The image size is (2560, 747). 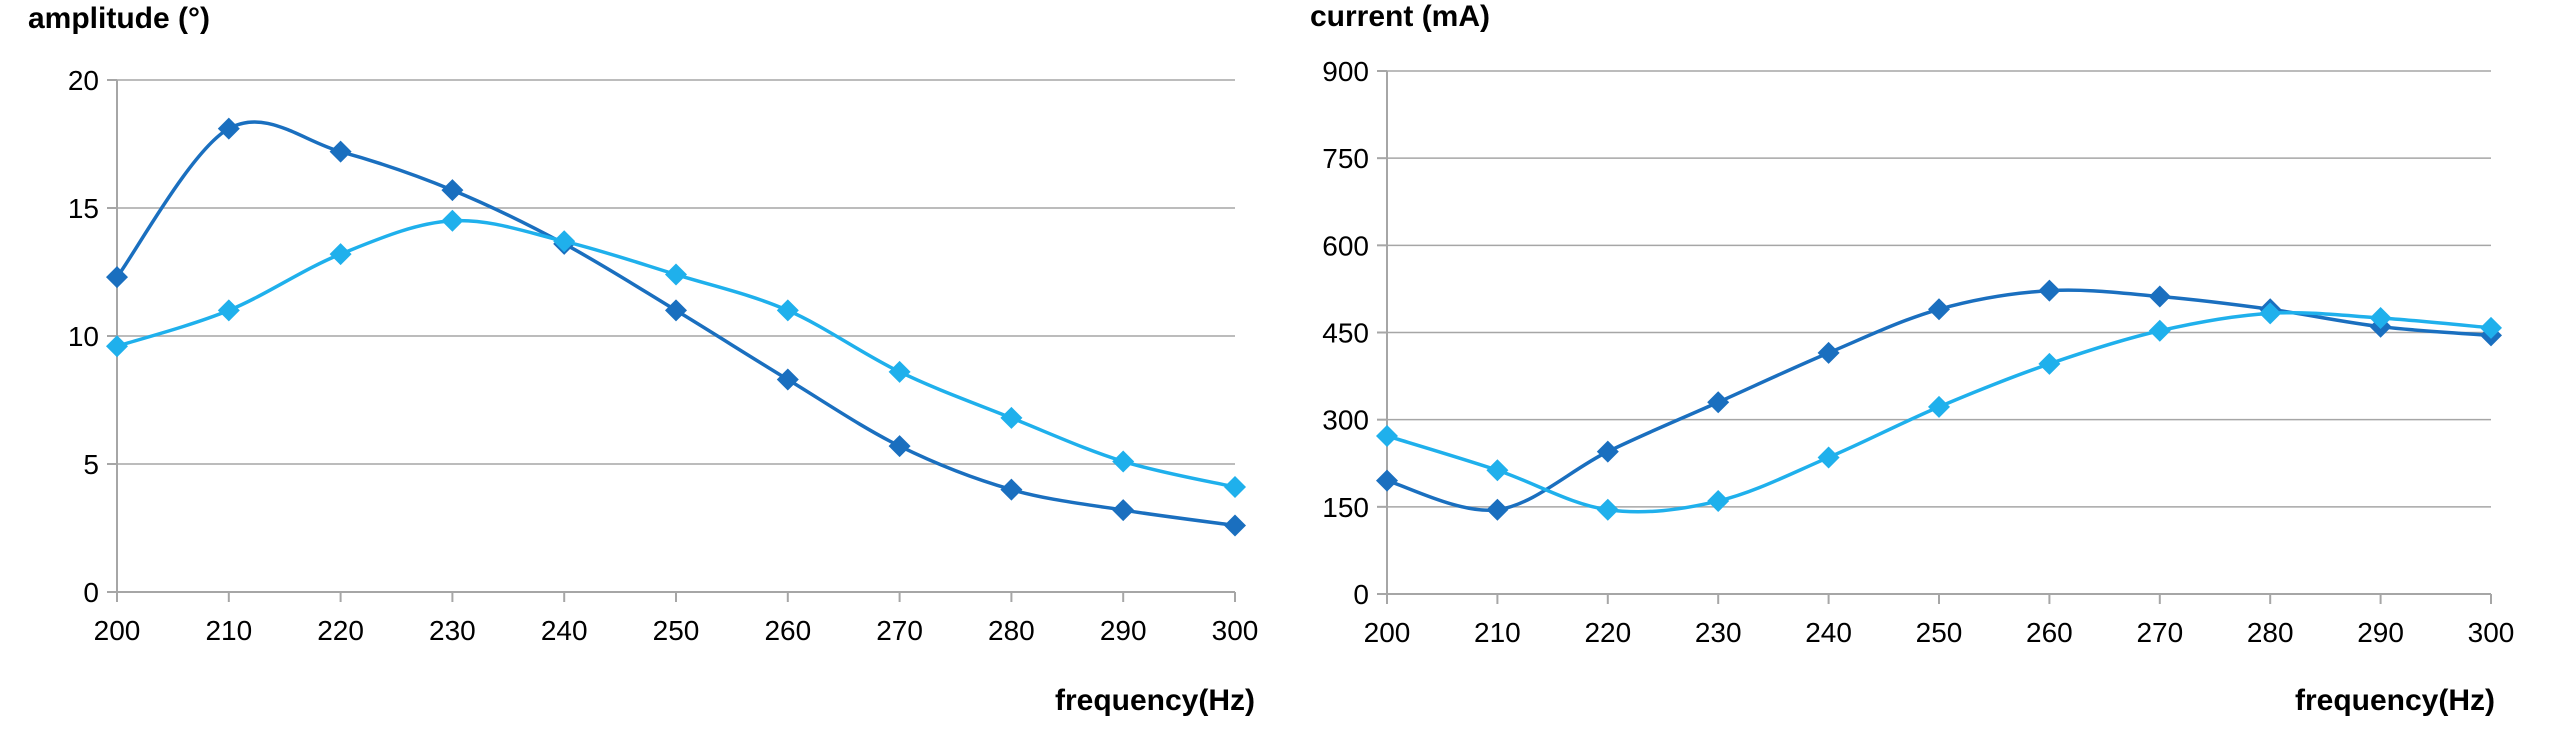 I want to click on y-tick-label: 150, so click(x=1345, y=507).